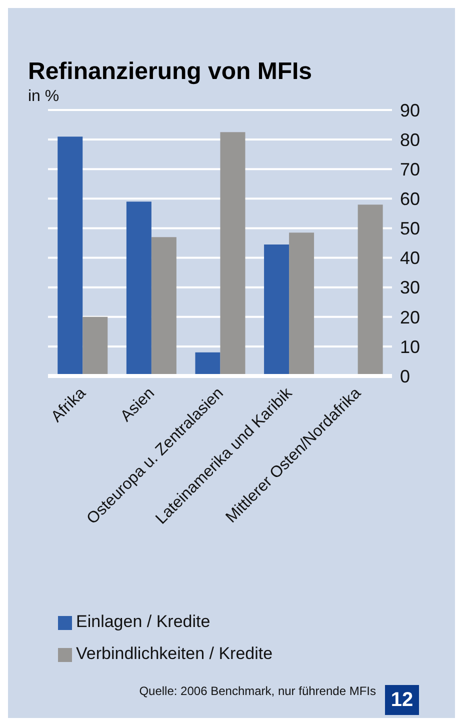  What do you see at coordinates (410, 288) in the screenshot?
I see `y-tick-label: 30` at bounding box center [410, 288].